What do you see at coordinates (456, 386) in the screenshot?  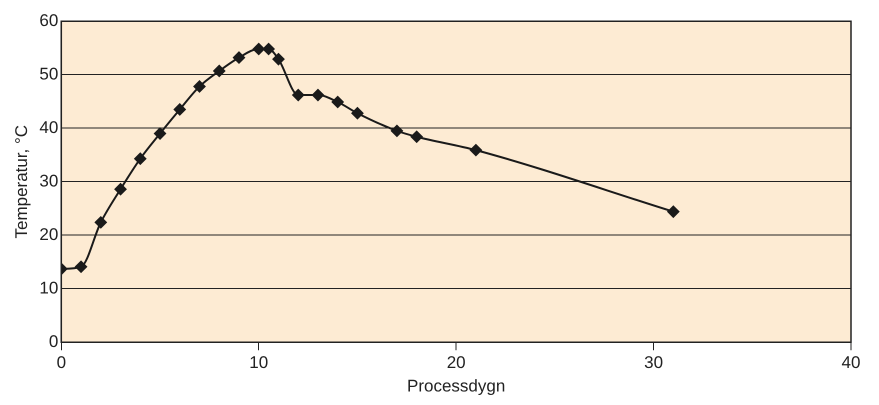 I see `x-axis-title: Processdygn` at bounding box center [456, 386].